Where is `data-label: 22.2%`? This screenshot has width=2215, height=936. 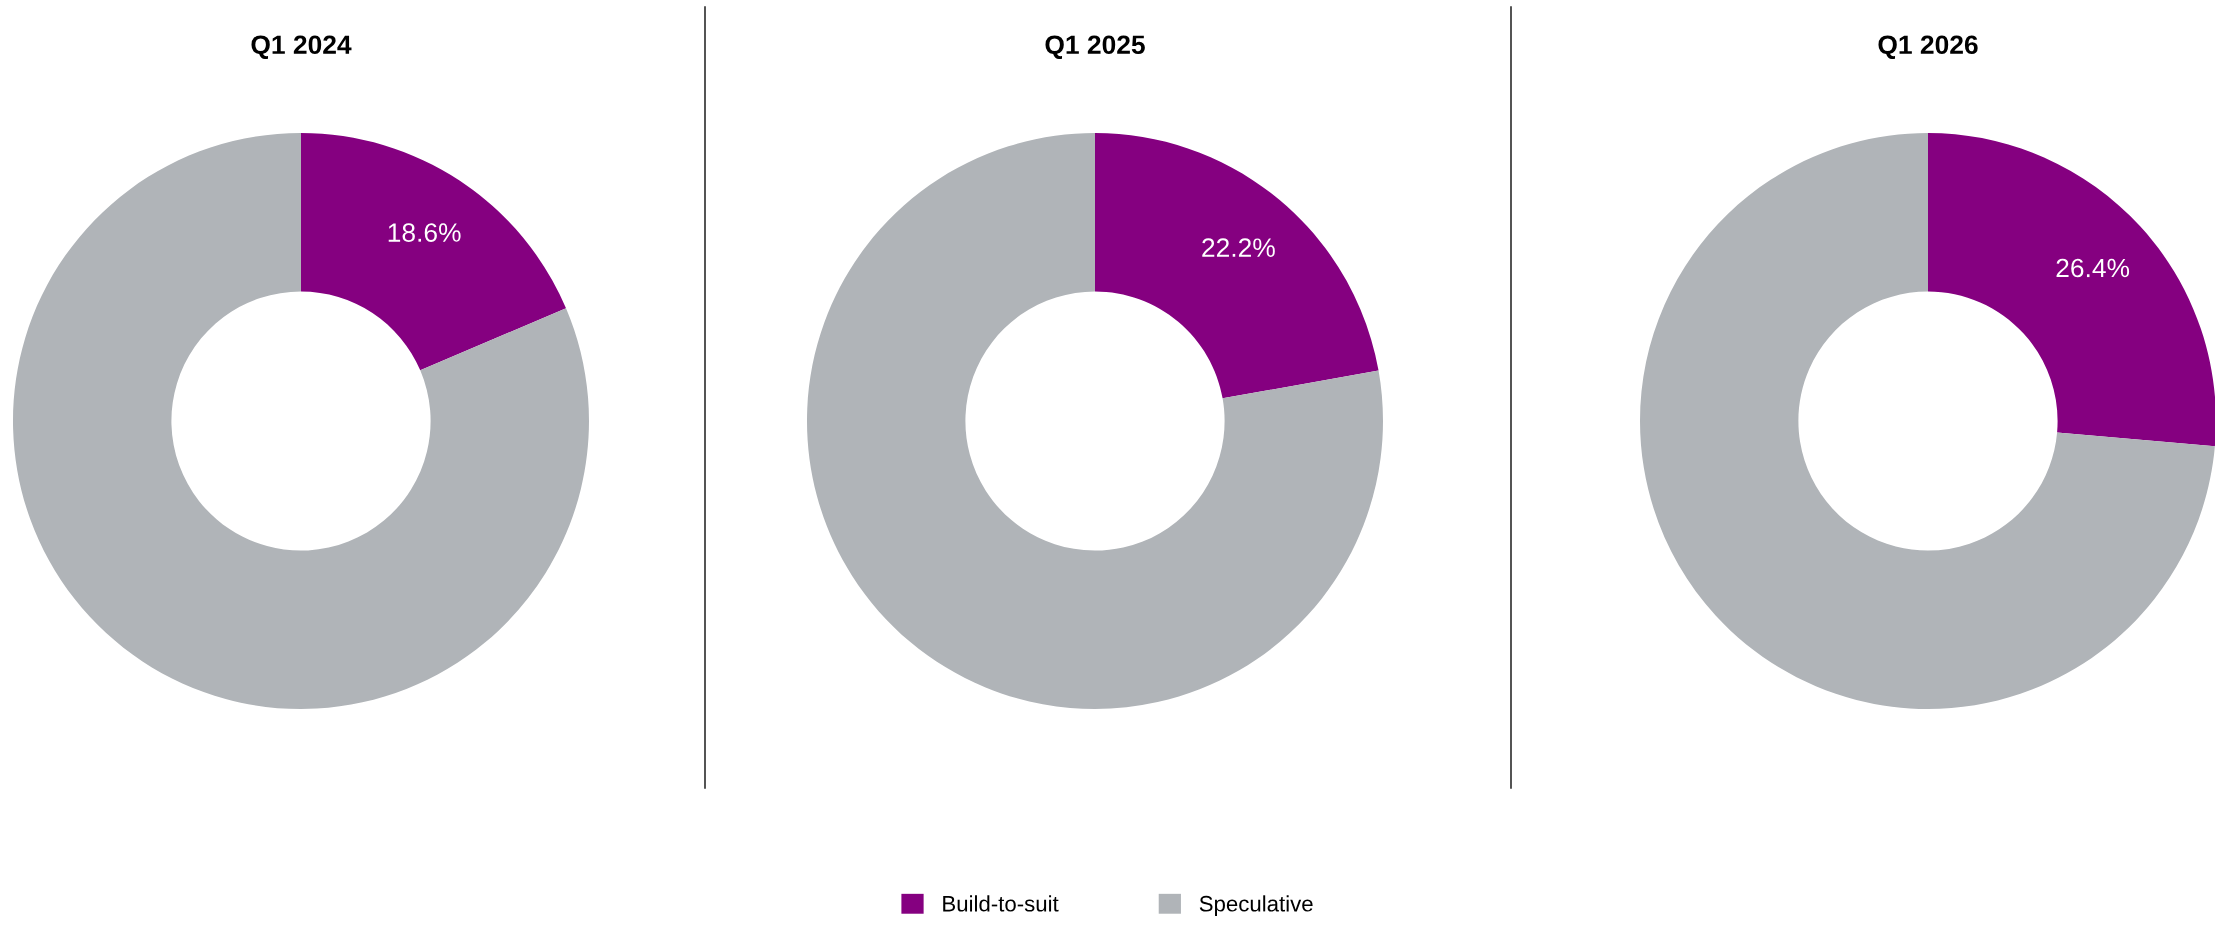 data-label: 22.2% is located at coordinates (1238, 247).